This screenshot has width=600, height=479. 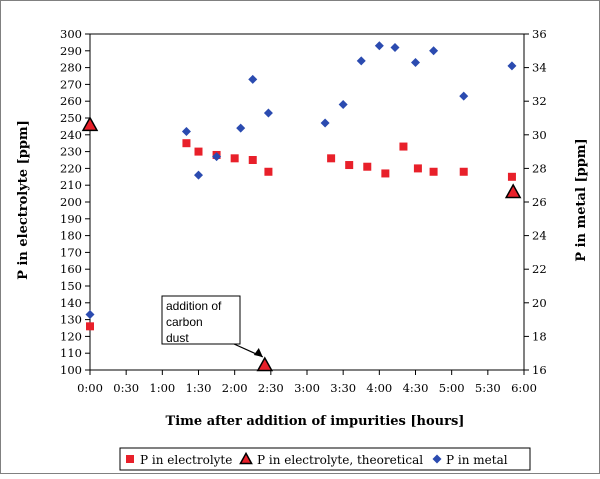 What do you see at coordinates (71, 370) in the screenshot?
I see `y-left-tick-label: 100` at bounding box center [71, 370].